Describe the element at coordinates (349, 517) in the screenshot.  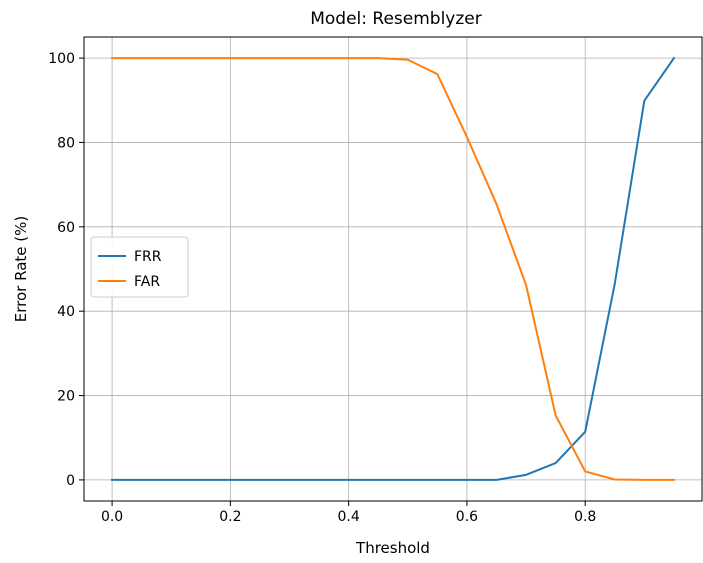
I see `x-tick-label: 0.4` at that location.